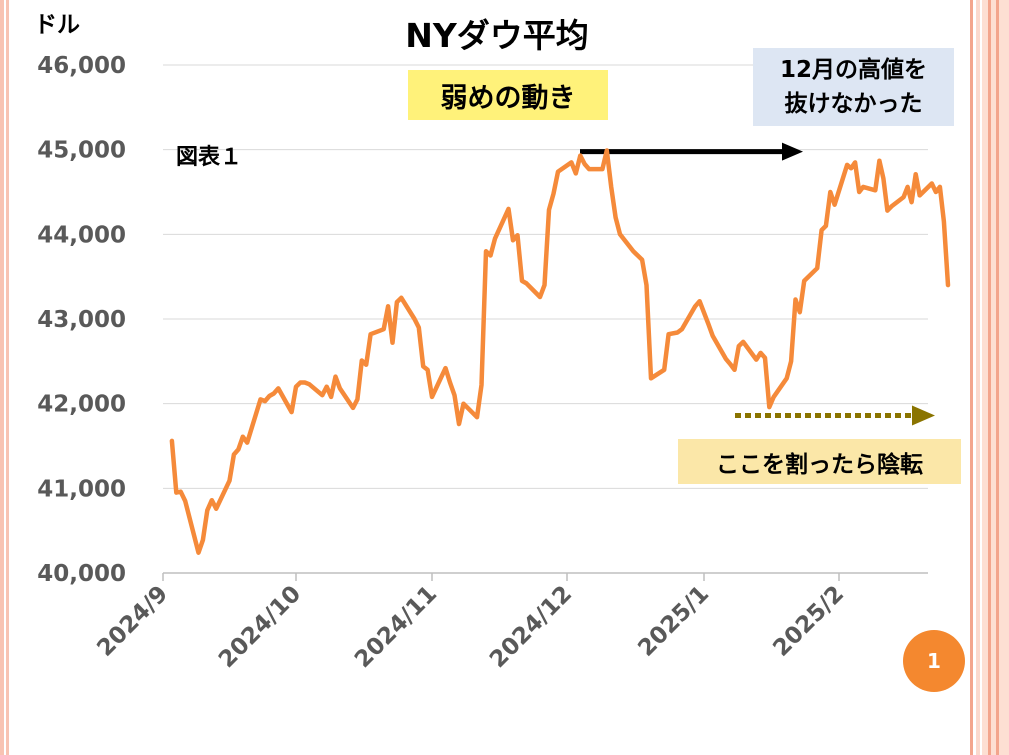  I want to click on annotation-arrows, so click(757, 284).